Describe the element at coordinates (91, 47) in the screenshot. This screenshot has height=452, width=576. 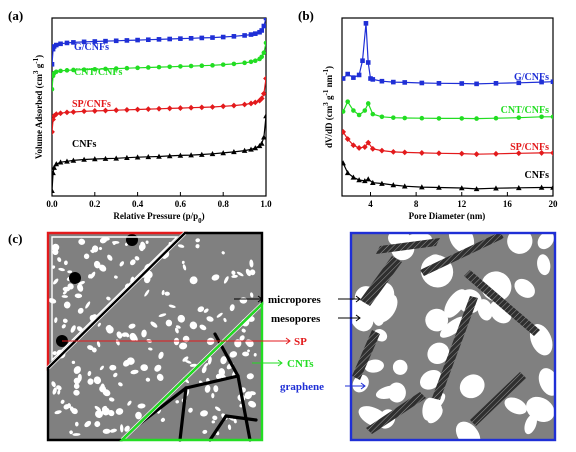
I see `series-label-G/CNFs: G/CNFs` at that location.